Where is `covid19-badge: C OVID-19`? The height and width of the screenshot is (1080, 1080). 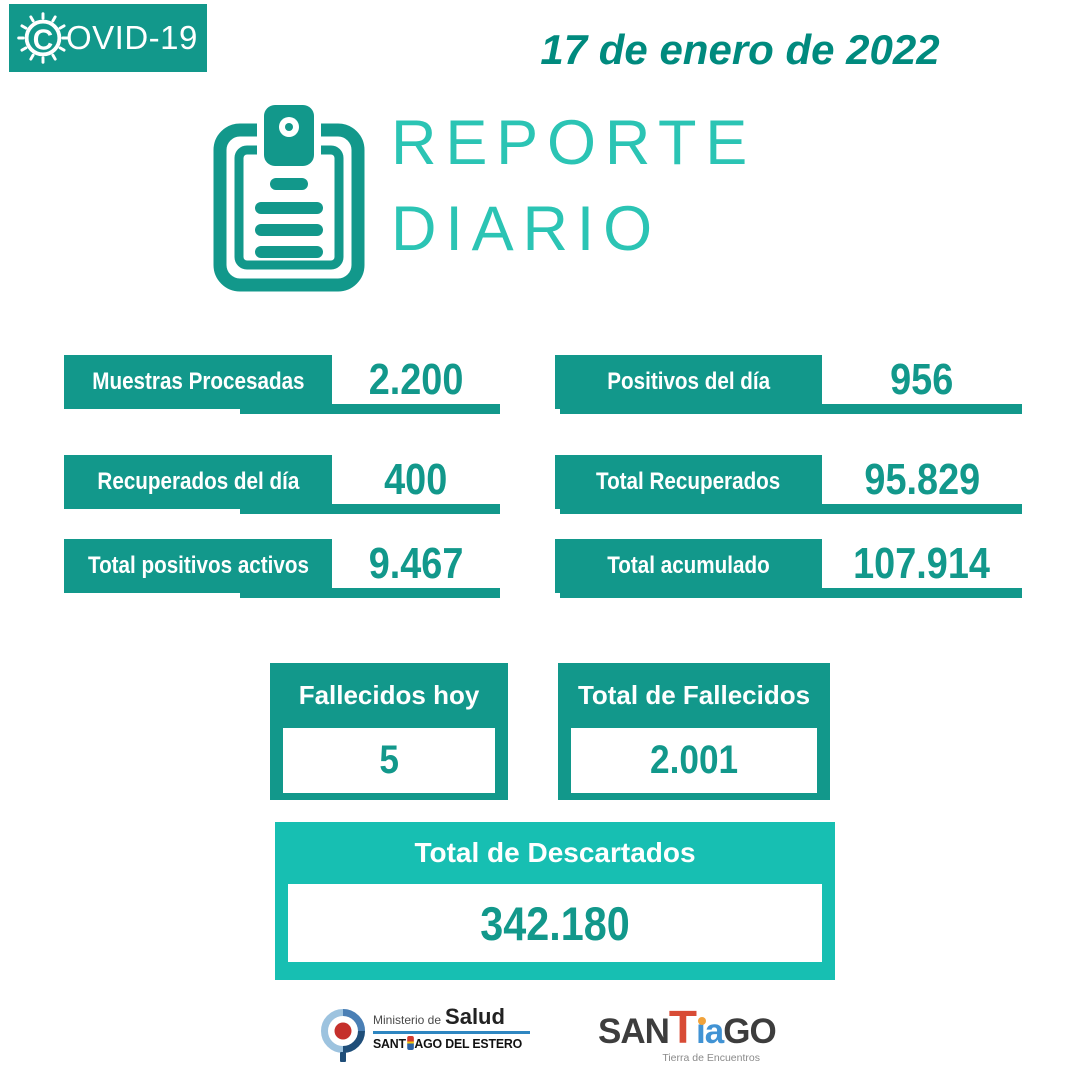 covid19-badge: C OVID-19 is located at coordinates (108, 38).